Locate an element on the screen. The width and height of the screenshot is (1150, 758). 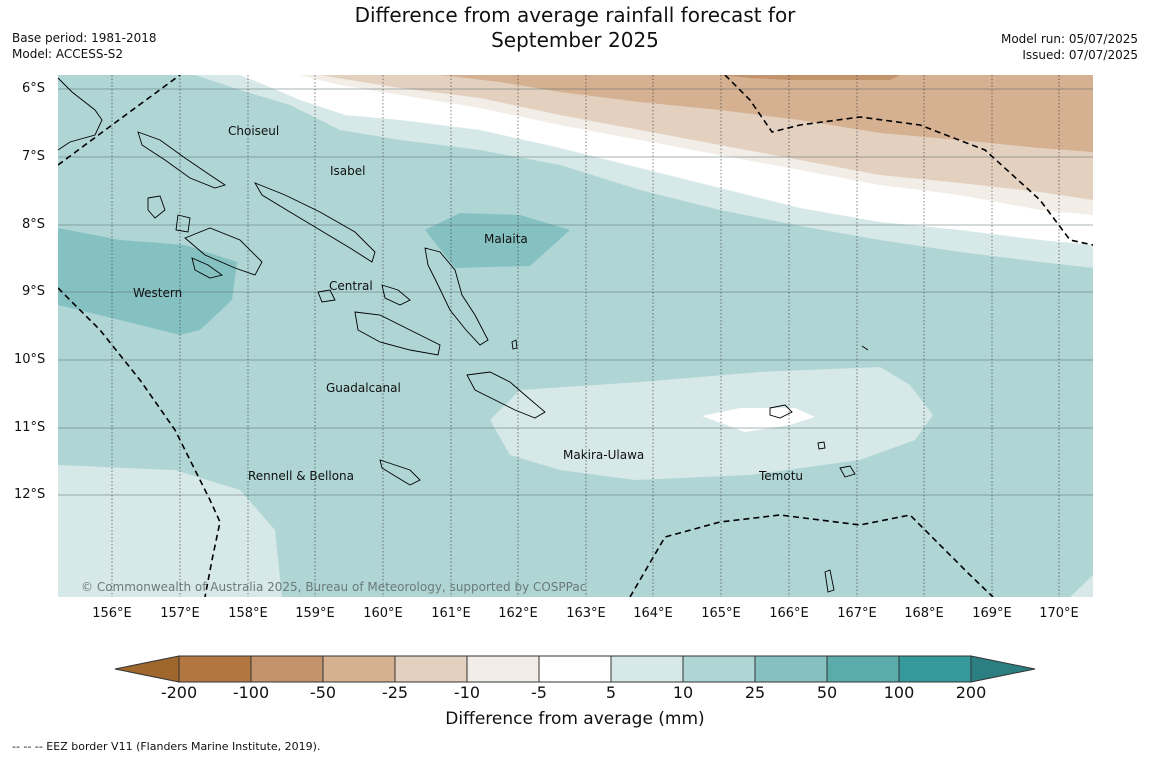
lon-label: 166°E is located at coordinates (789, 613).